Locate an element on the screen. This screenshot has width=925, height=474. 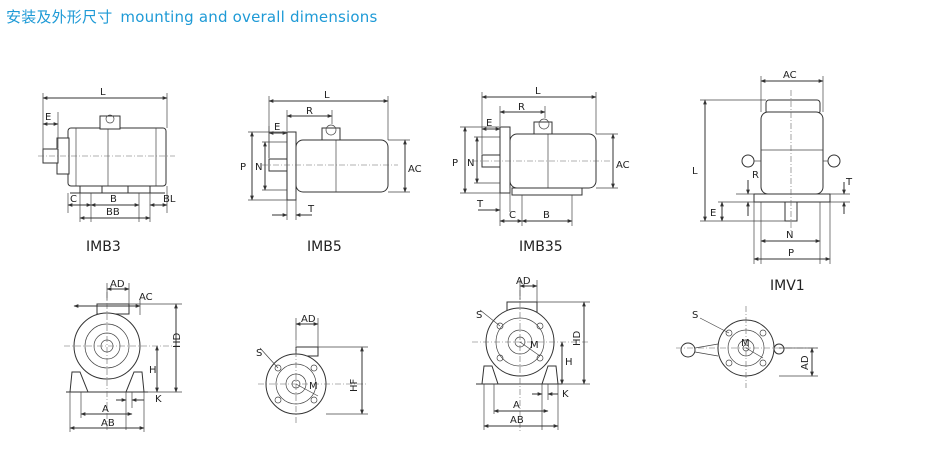
imb35-label-n: N is located at coordinates (470, 163).